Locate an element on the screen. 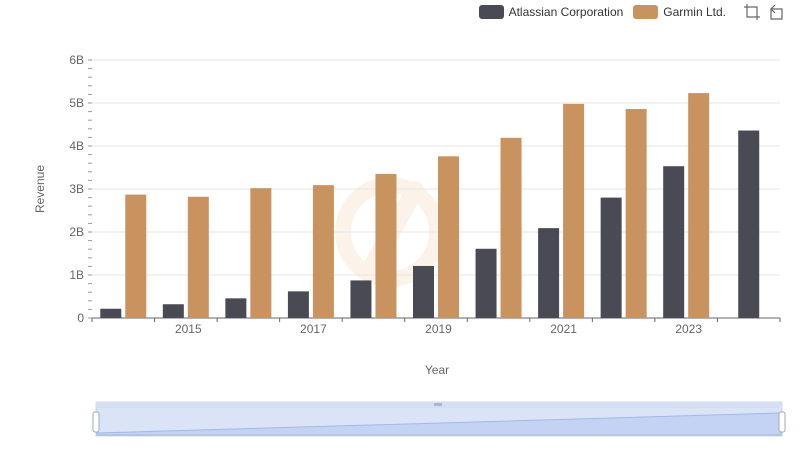 This screenshot has height=461, width=800. data-zoom-slider is located at coordinates (439, 419).